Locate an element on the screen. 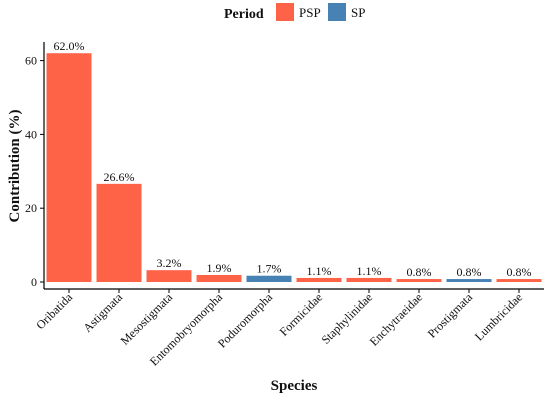 The width and height of the screenshot is (550, 400). data-label-prostigmata: 0.8% is located at coordinates (469, 272).